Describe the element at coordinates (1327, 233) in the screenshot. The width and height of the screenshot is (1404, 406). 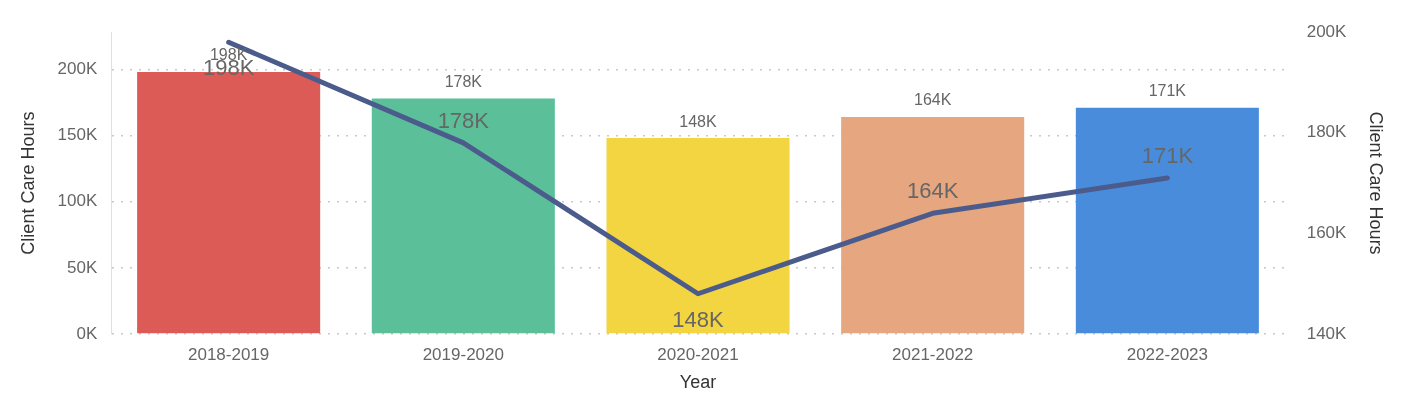
I see `y2-tick-label: 160K` at that location.